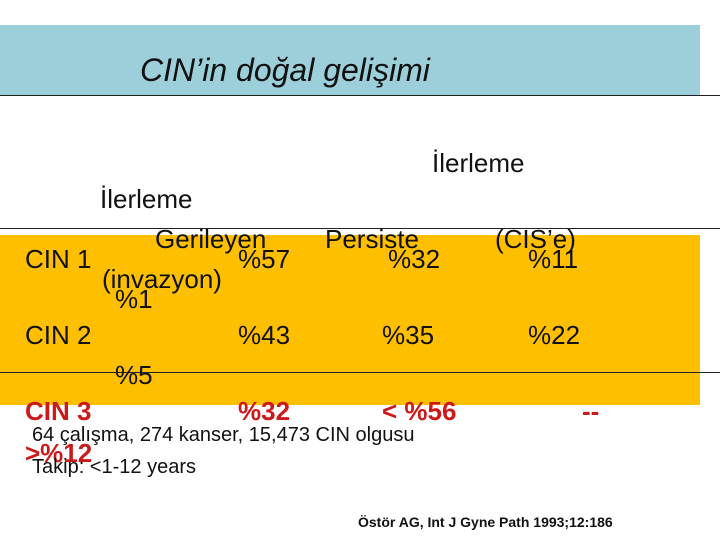 Image resolution: width=720 pixels, height=540 pixels. I want to click on cin1-cis: %11, so click(553, 259).